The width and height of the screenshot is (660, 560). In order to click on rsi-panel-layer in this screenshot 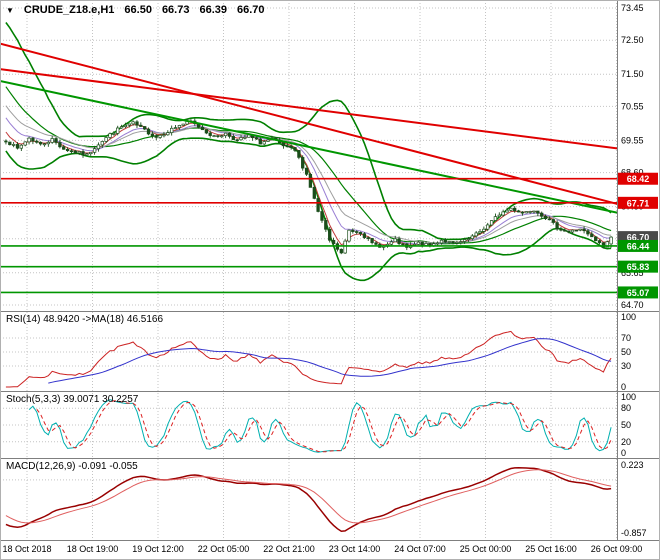, I will do `click(308, 359)`.